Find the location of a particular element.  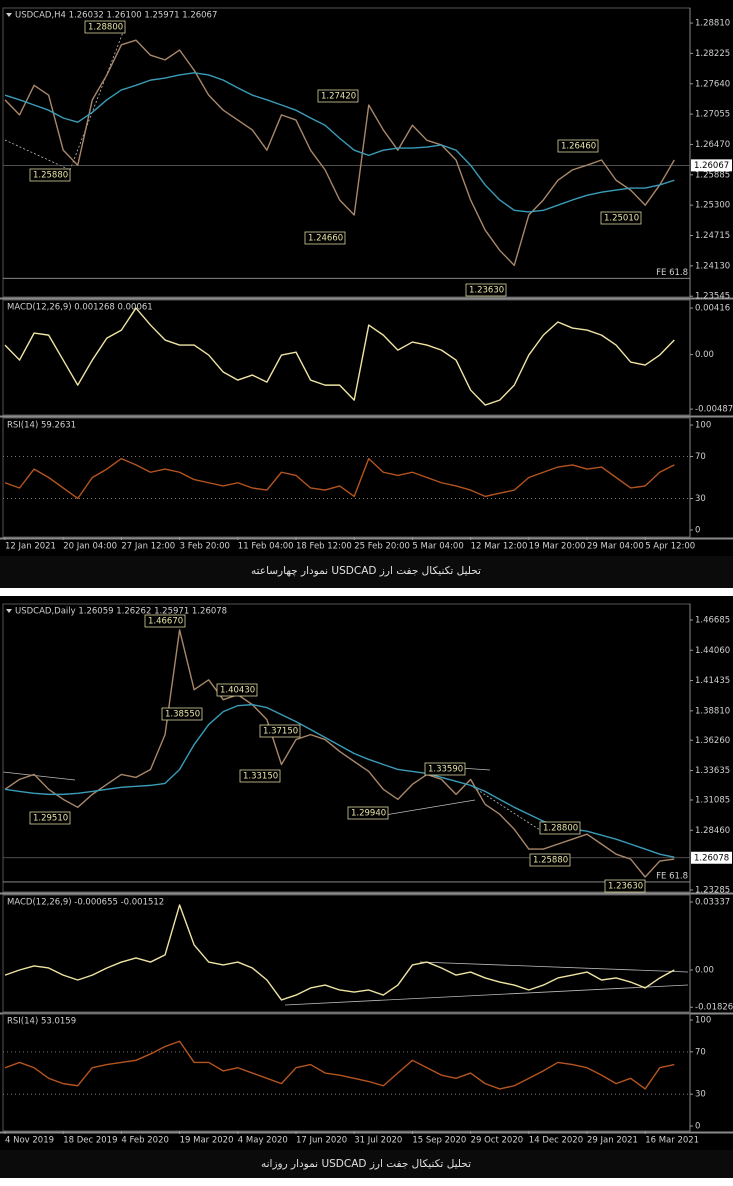

price-annotation: 1.27420 is located at coordinates (338, 97).